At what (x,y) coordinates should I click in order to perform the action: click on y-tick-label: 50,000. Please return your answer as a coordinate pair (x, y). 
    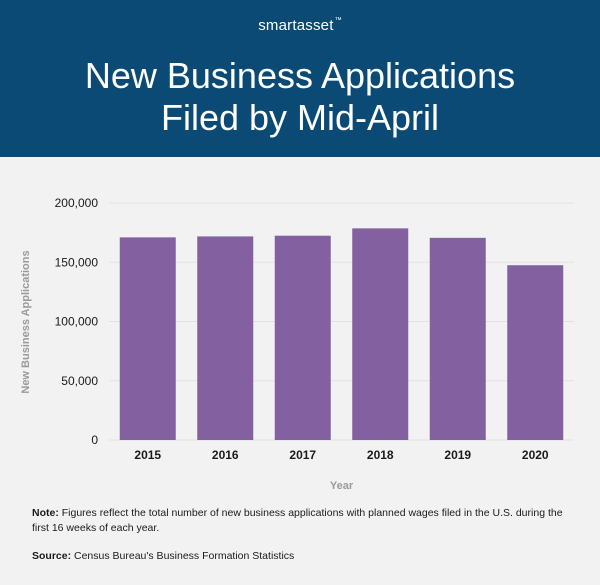
    Looking at the image, I should click on (79, 381).